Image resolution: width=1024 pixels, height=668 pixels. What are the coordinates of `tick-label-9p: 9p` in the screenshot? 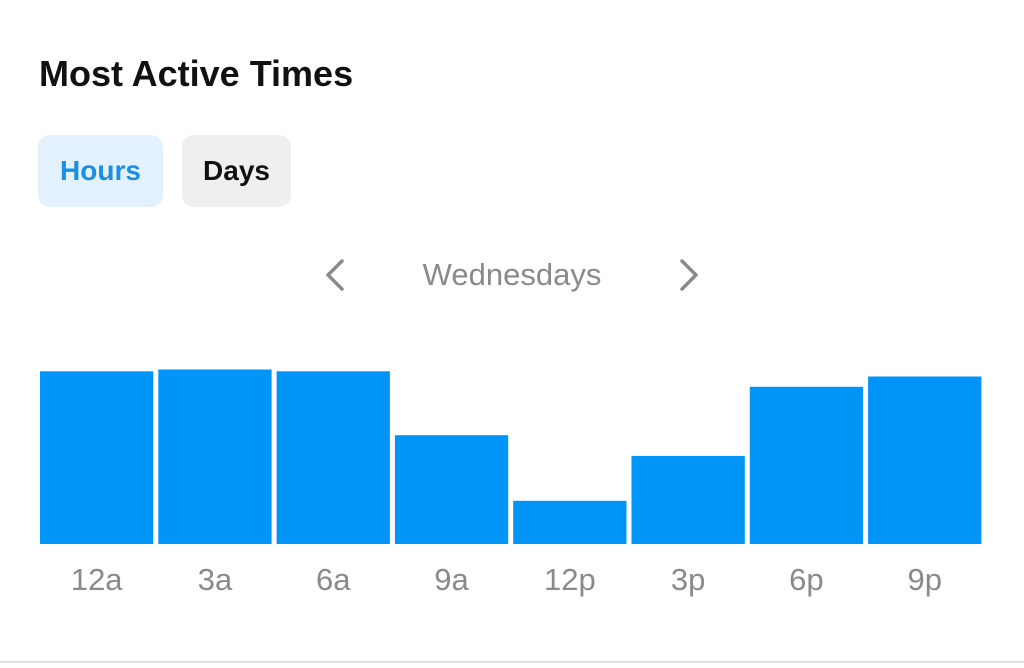 It's located at (925, 579).